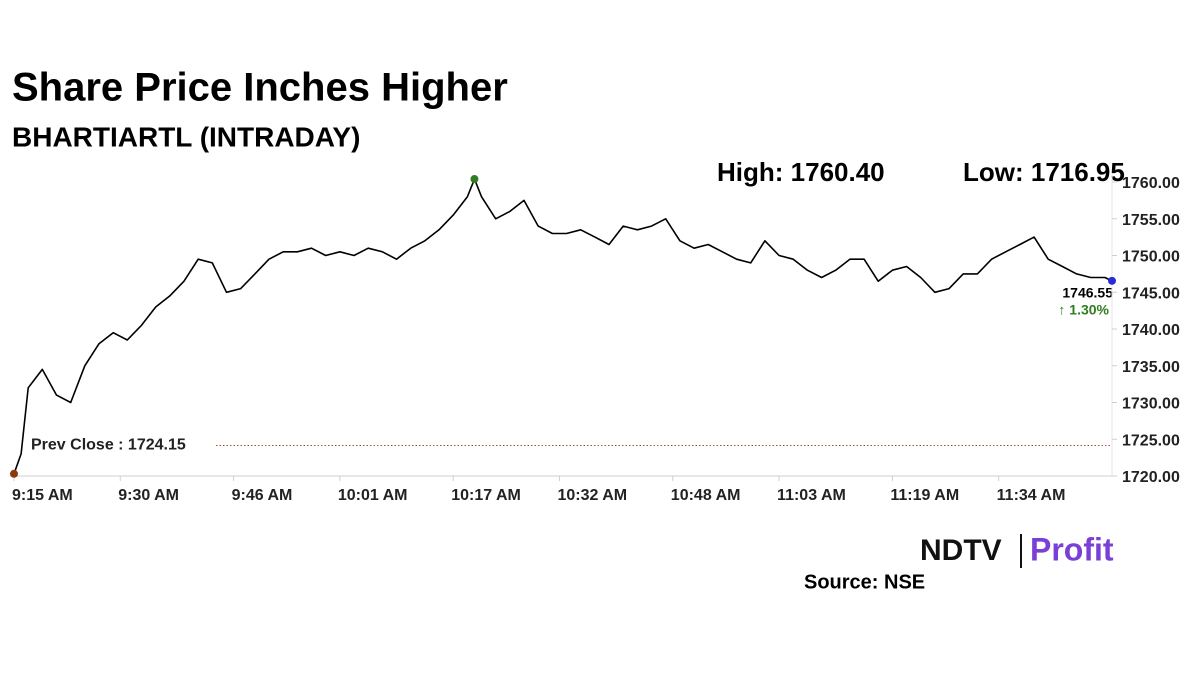  What do you see at coordinates (801, 172) in the screenshot?
I see `high-label: High: 1760.40` at bounding box center [801, 172].